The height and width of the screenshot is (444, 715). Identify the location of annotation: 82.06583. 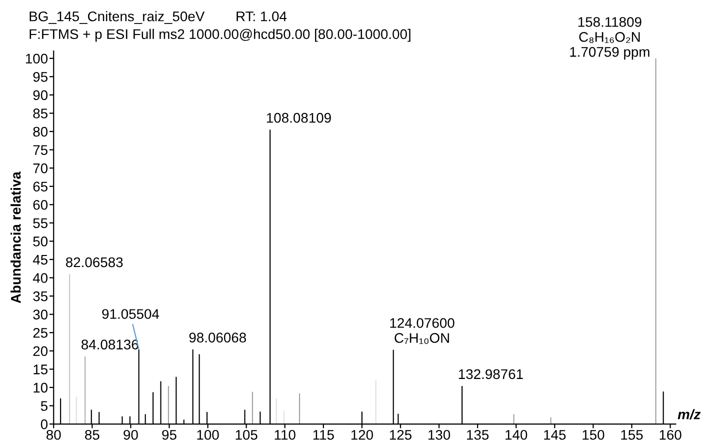
(94, 262).